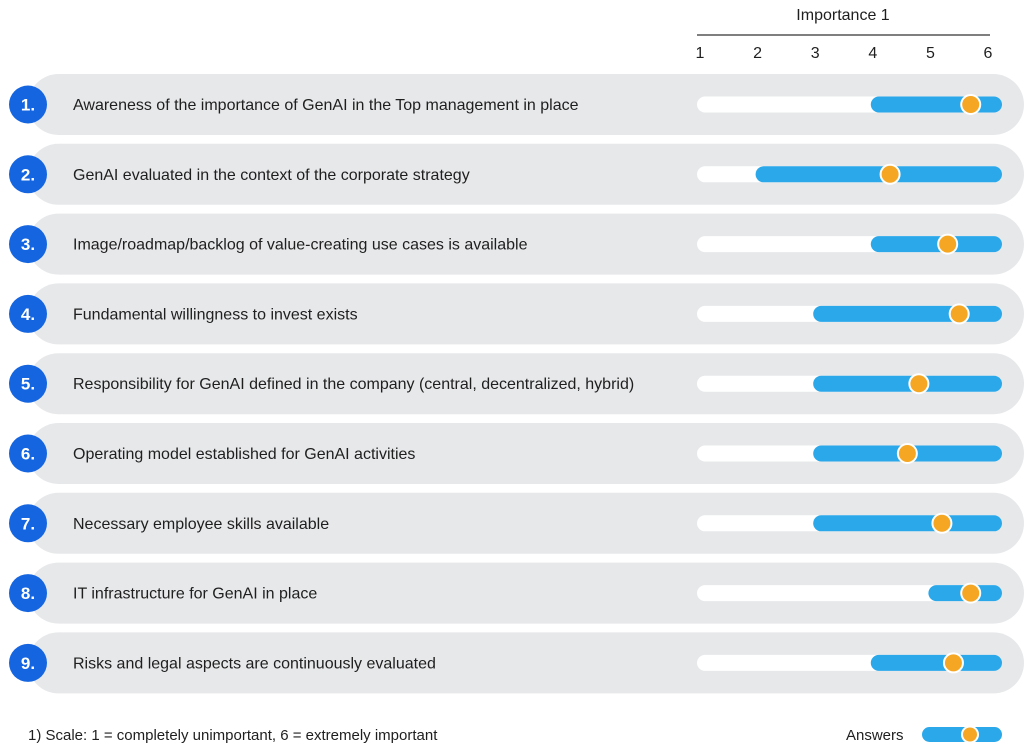  What do you see at coordinates (815, 53) in the screenshot?
I see `tick-label: 3` at bounding box center [815, 53].